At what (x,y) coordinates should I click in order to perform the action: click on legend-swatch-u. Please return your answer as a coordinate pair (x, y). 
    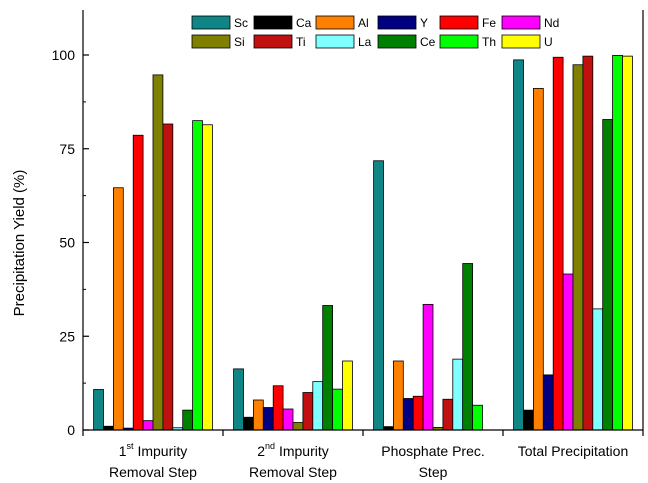
    Looking at the image, I should click on (521, 41).